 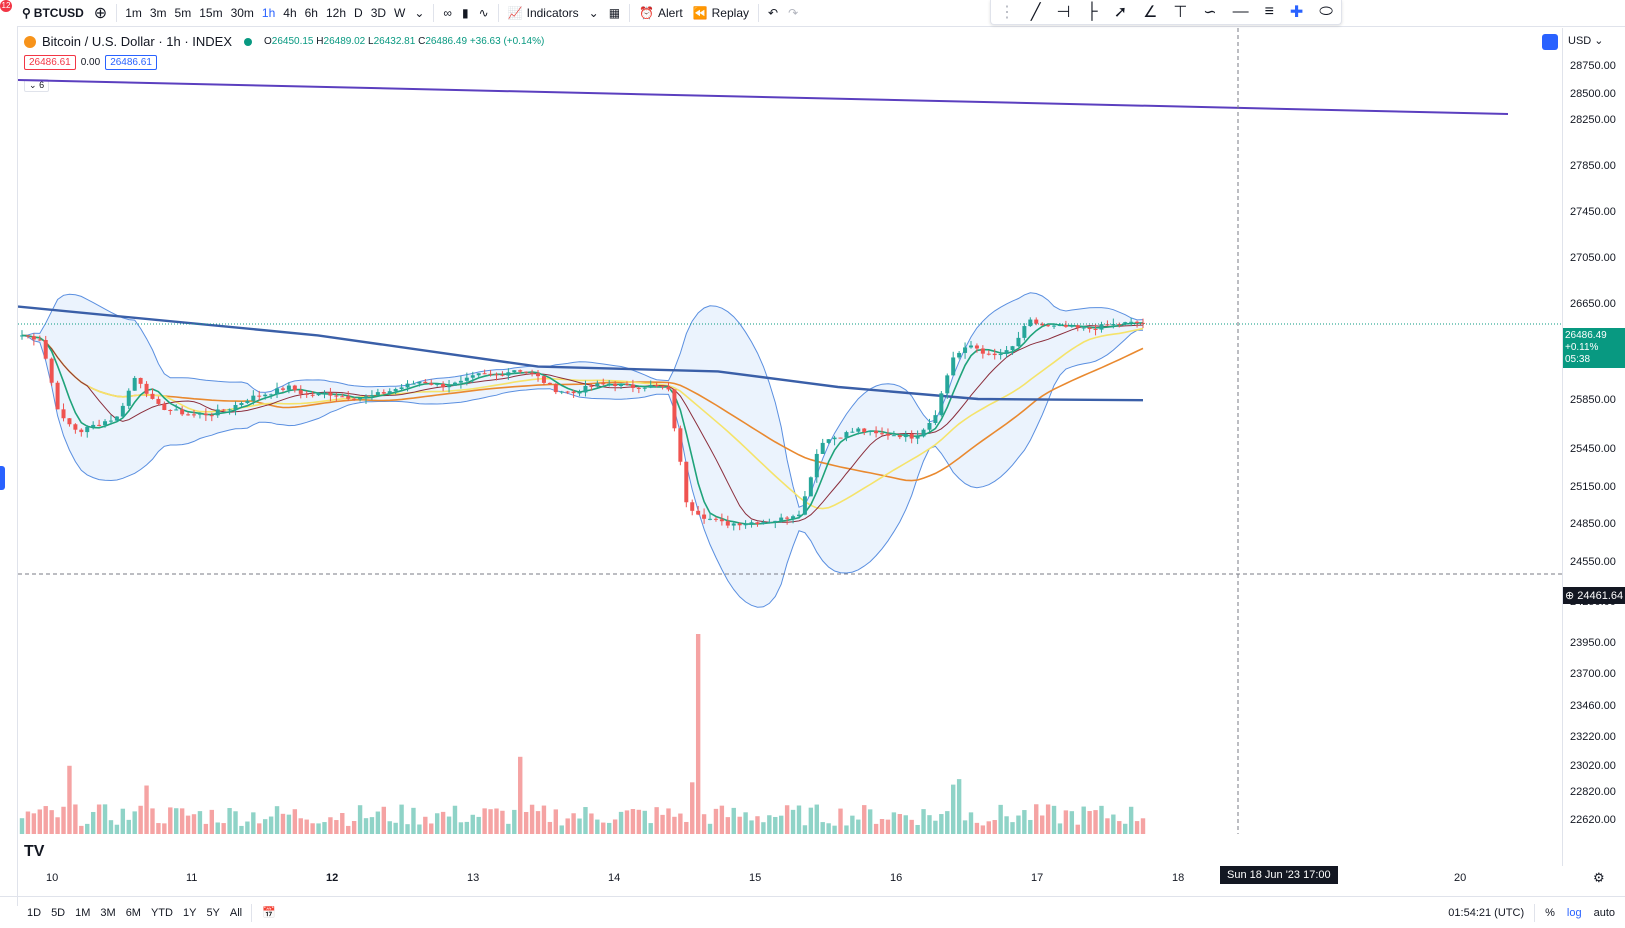 What do you see at coordinates (108, 912) in the screenshot?
I see `range-3m: 3M` at bounding box center [108, 912].